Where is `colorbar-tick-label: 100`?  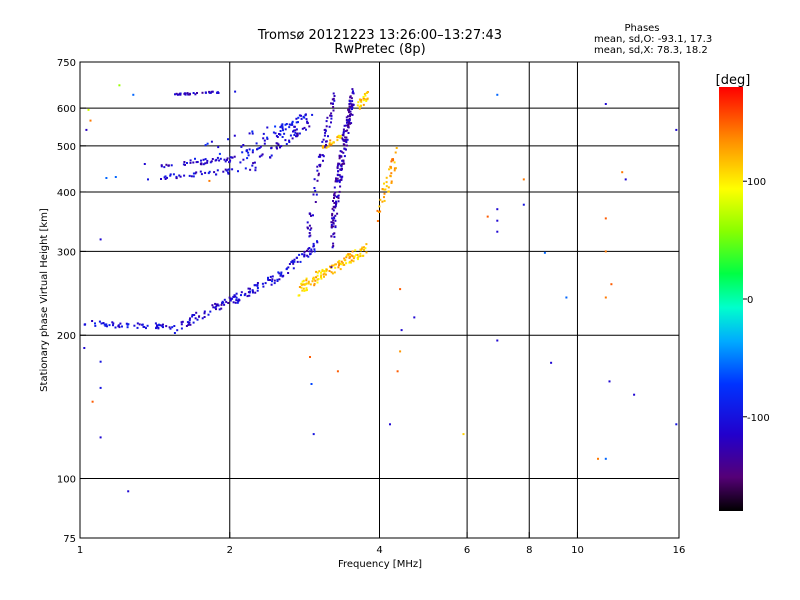 colorbar-tick-label: 100 is located at coordinates (756, 182).